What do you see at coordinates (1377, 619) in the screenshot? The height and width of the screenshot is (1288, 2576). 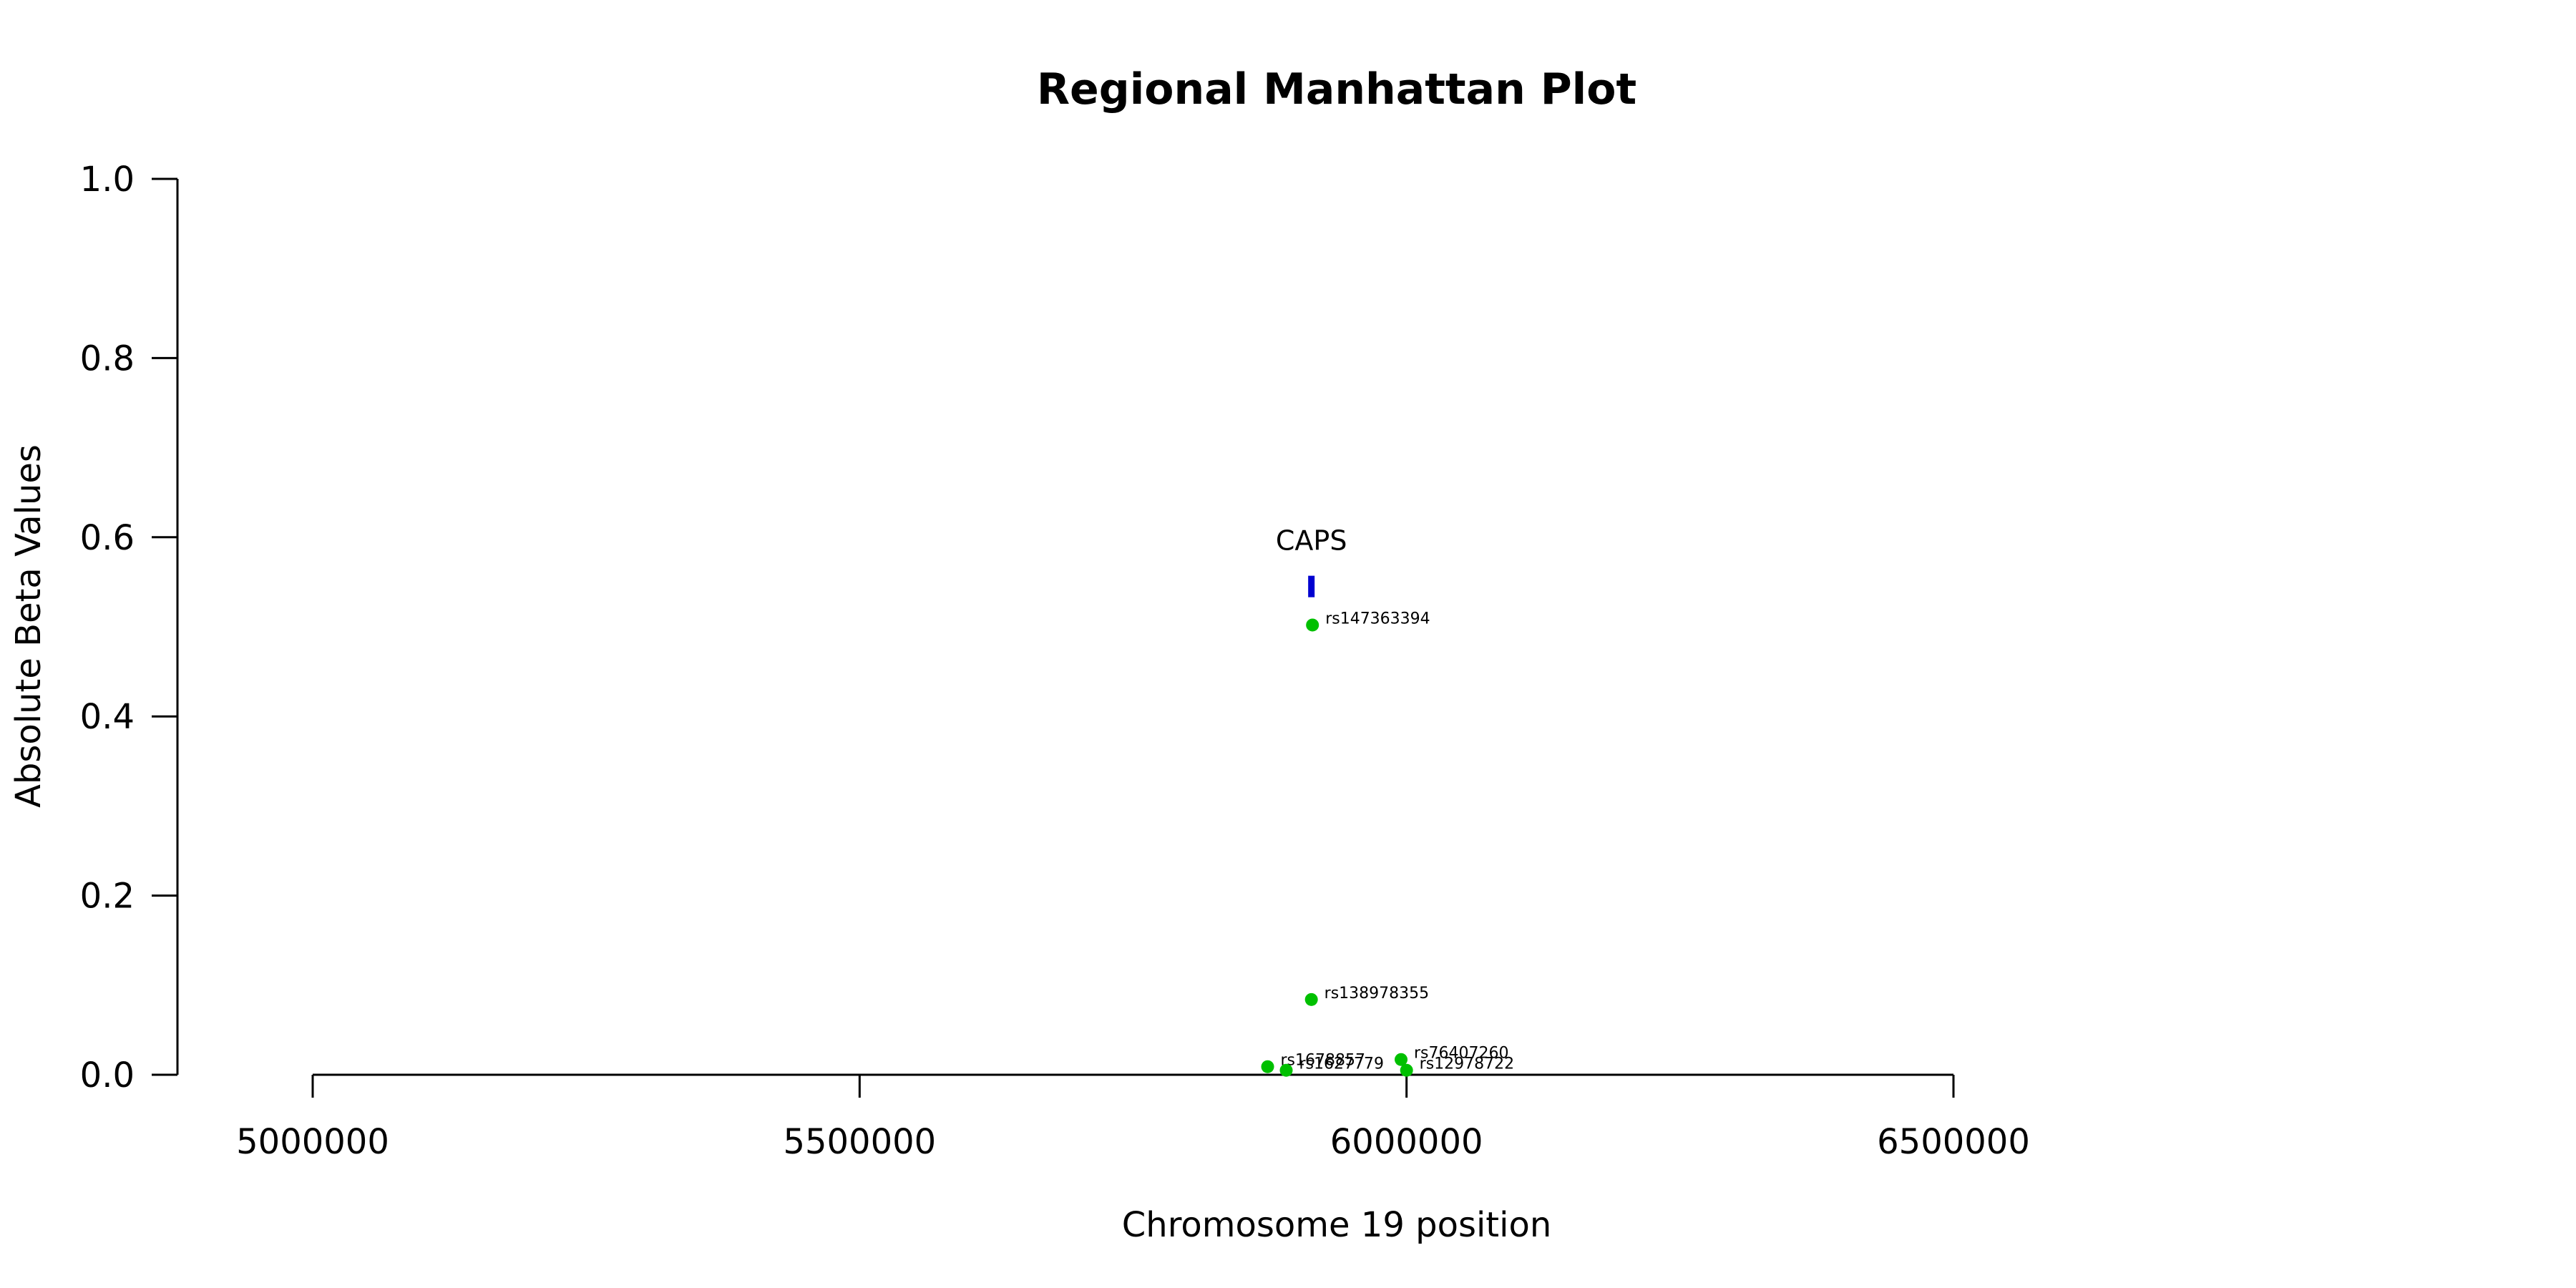 I see `snp-label: rs147363394` at bounding box center [1377, 619].